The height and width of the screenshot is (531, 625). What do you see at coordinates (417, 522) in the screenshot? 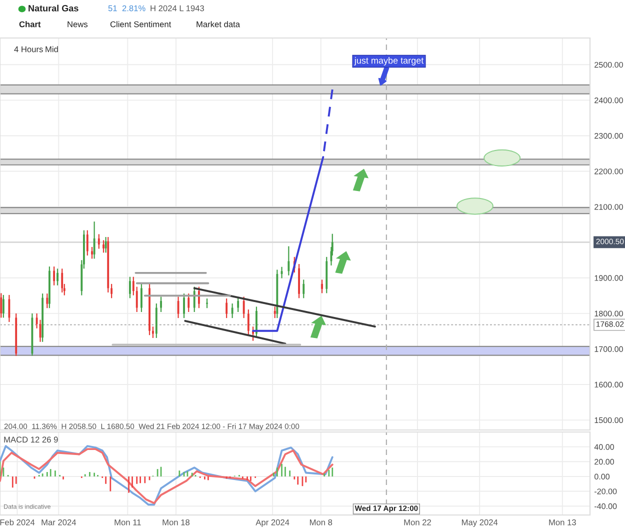
I see `x-tick-label: Mon 22` at bounding box center [417, 522].